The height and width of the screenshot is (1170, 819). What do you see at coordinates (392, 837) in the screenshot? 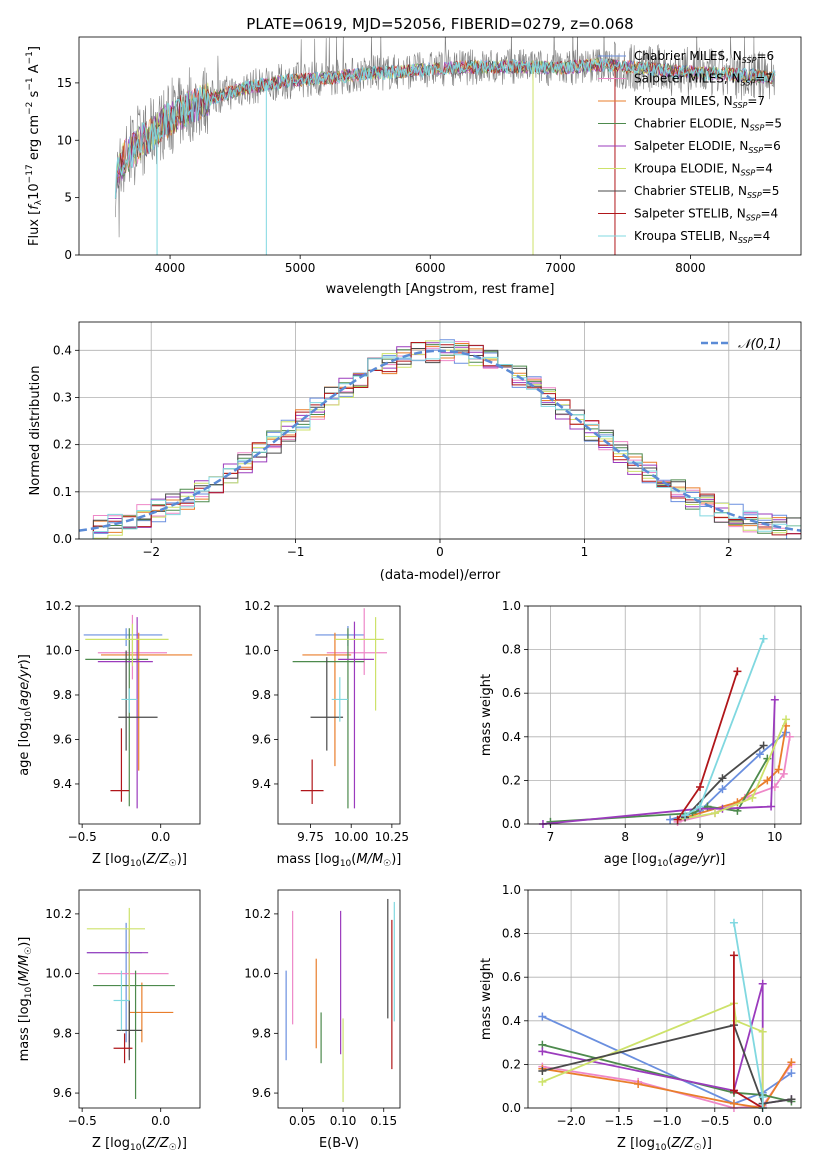
I see `x-tick-label: 10.25` at bounding box center [392, 837].